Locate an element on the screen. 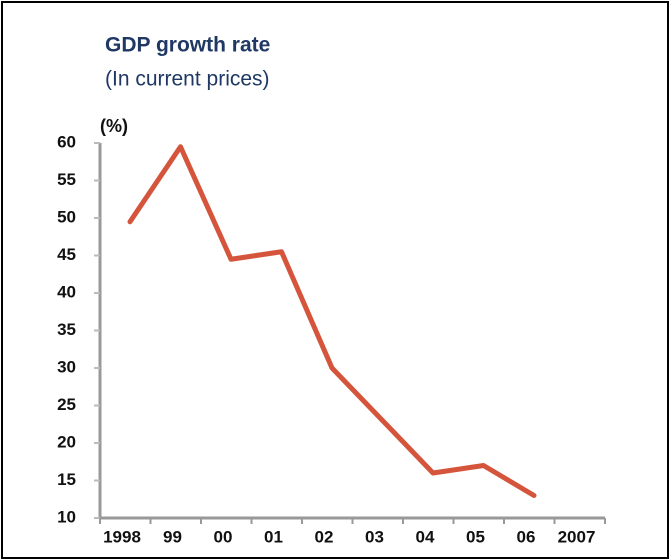 The height and width of the screenshot is (560, 670). chart-title: GDP growth rate is located at coordinates (187, 45).